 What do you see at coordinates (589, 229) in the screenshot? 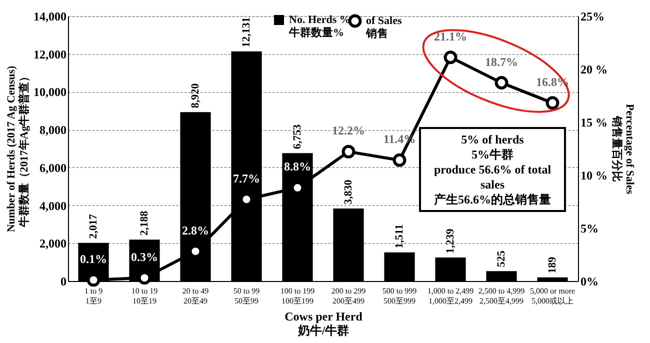
I see `y2-tick-label: 5%` at bounding box center [589, 229].